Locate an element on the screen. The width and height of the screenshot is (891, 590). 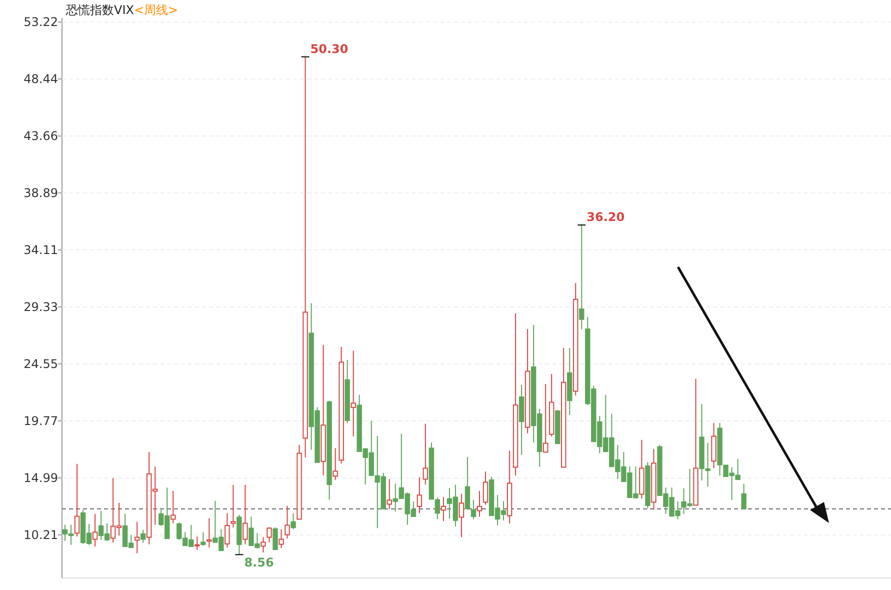
annotation: 8.56 is located at coordinates (259, 563).